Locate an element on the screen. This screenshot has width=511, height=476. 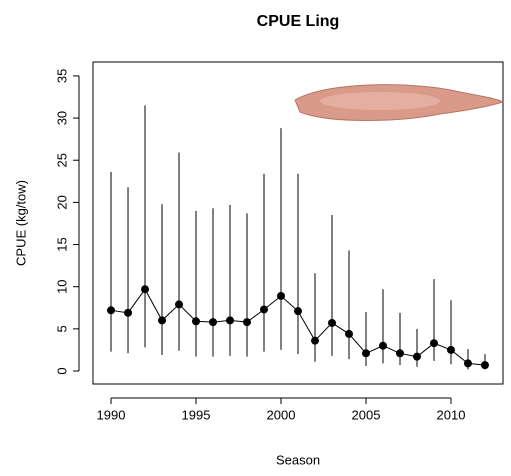
y-axis-label: CPUE (kg/tow) is located at coordinates (20, 223).